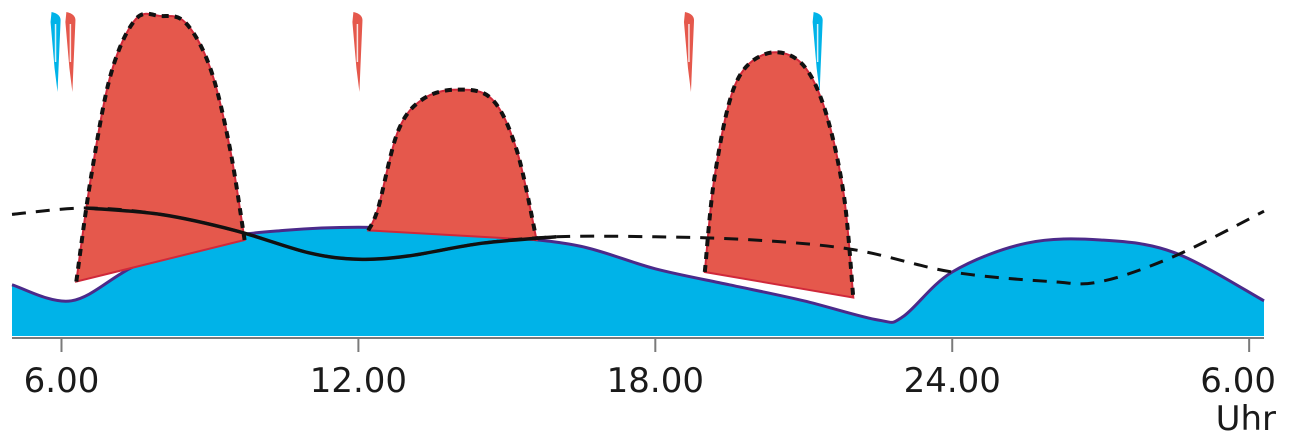 The image size is (1294, 441). What do you see at coordinates (655, 381) in the screenshot?
I see `x-tick-label-3: 18.00` at bounding box center [655, 381].